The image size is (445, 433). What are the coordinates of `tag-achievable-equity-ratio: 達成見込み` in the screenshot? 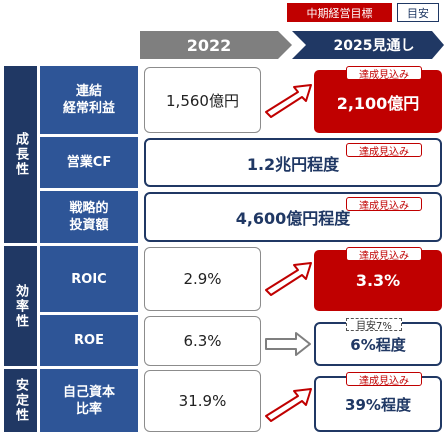 It's located at (384, 379).